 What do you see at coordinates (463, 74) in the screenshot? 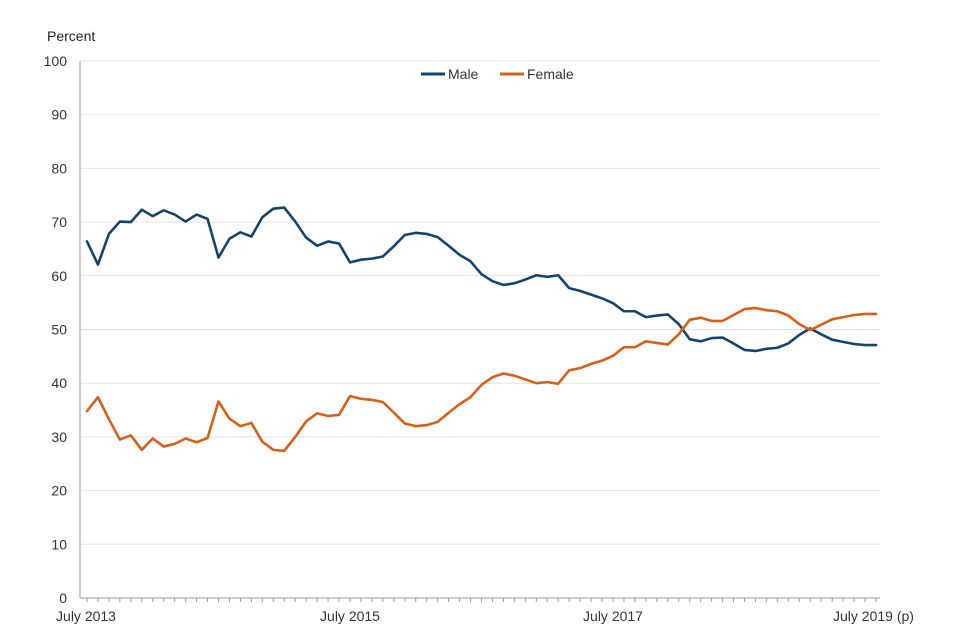
I see `legend-label-male: Male` at bounding box center [463, 74].